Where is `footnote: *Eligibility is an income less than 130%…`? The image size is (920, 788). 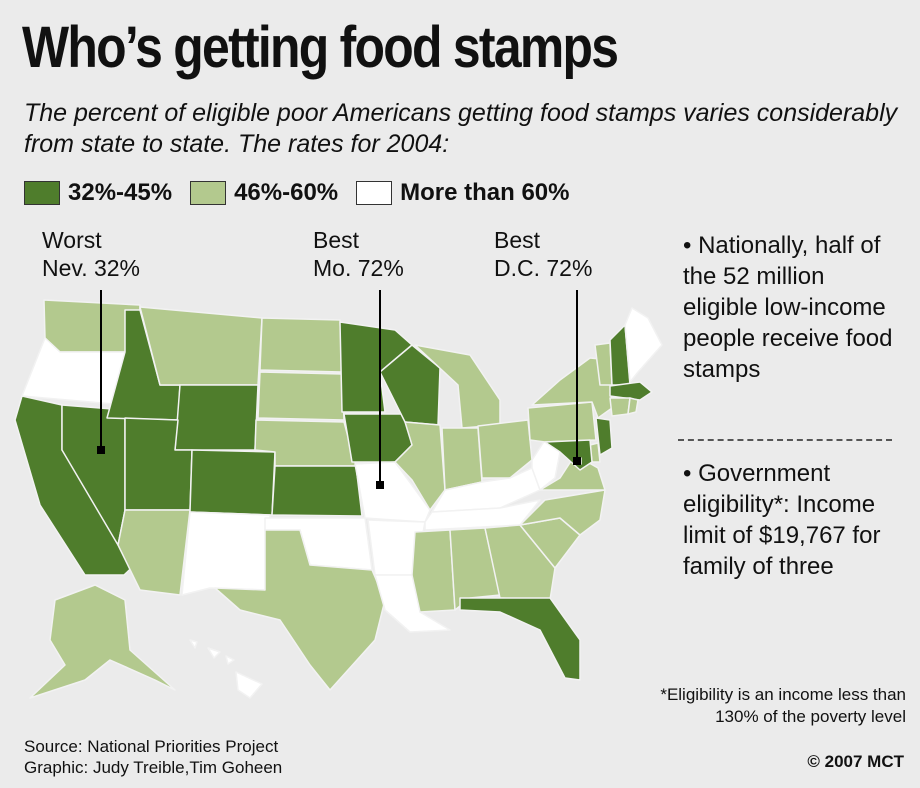
footnote: *Eligibility is an income less than 130%… is located at coordinates (783, 705).